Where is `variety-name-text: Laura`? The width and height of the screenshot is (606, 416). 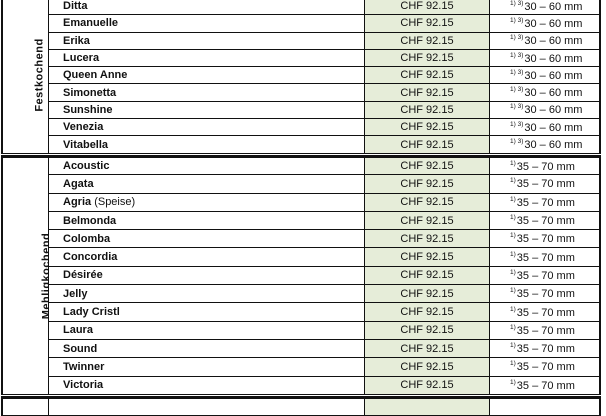 variety-name-text: Laura is located at coordinates (78, 330).